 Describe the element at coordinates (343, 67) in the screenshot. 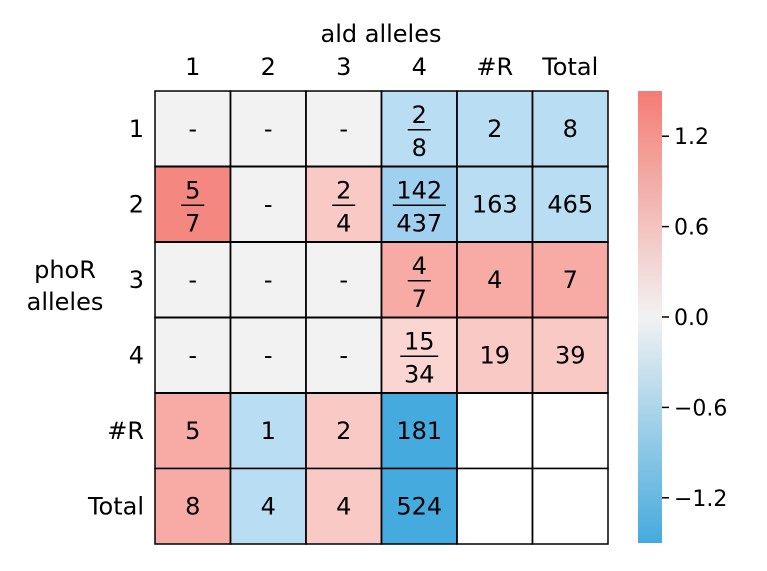

I see `column-label: 3` at that location.